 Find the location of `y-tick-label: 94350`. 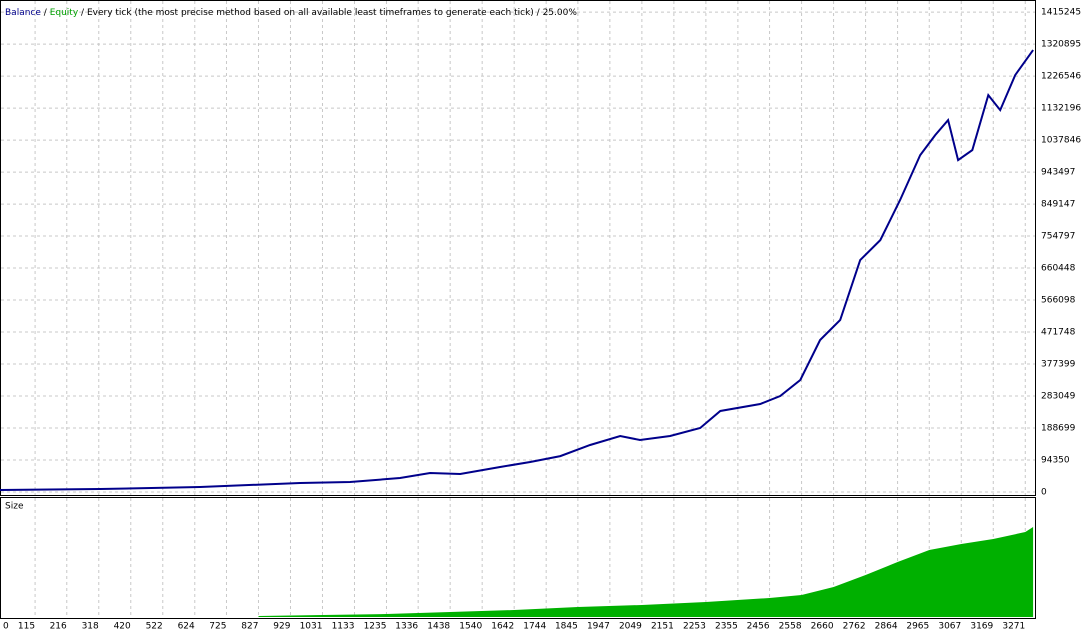

y-tick-label: 94350 is located at coordinates (1055, 461).